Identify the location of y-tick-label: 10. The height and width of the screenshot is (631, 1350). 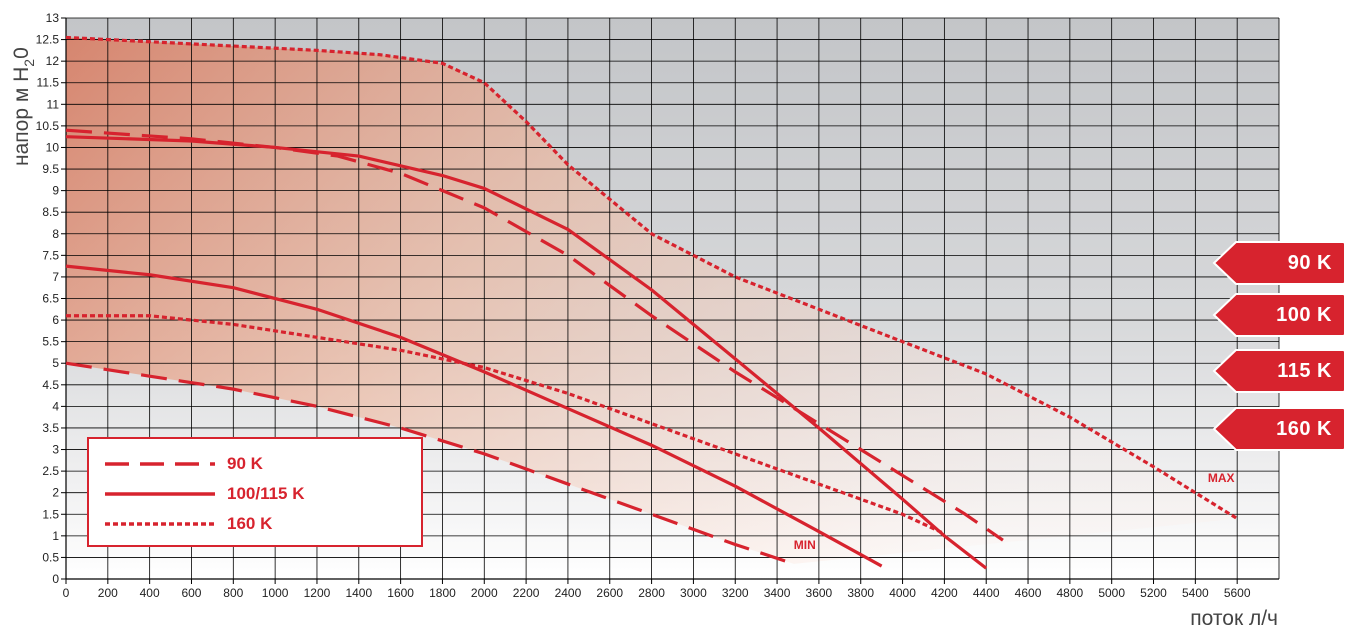
(53, 147).